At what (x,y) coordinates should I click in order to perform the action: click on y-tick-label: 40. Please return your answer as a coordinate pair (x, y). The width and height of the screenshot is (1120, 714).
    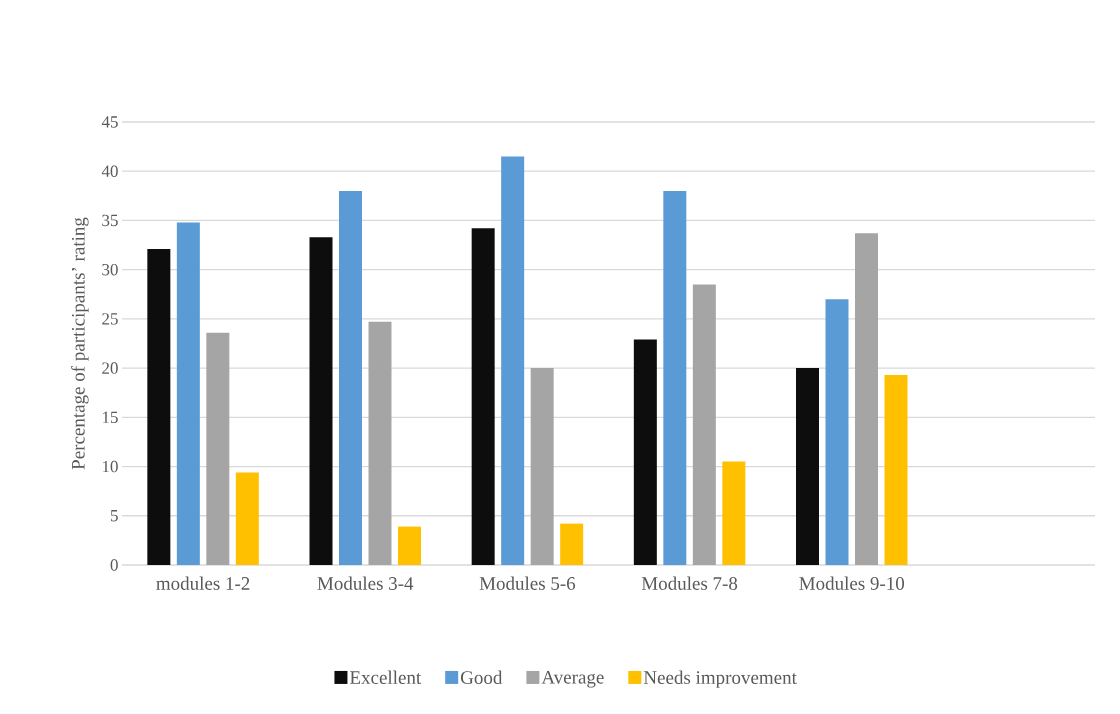
    Looking at the image, I should click on (109, 171).